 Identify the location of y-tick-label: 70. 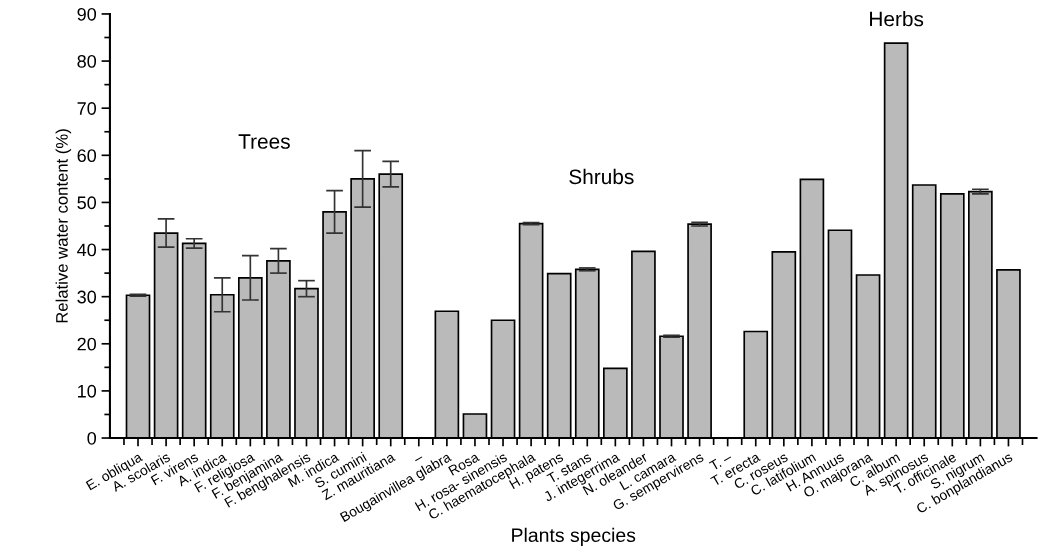
(87, 108).